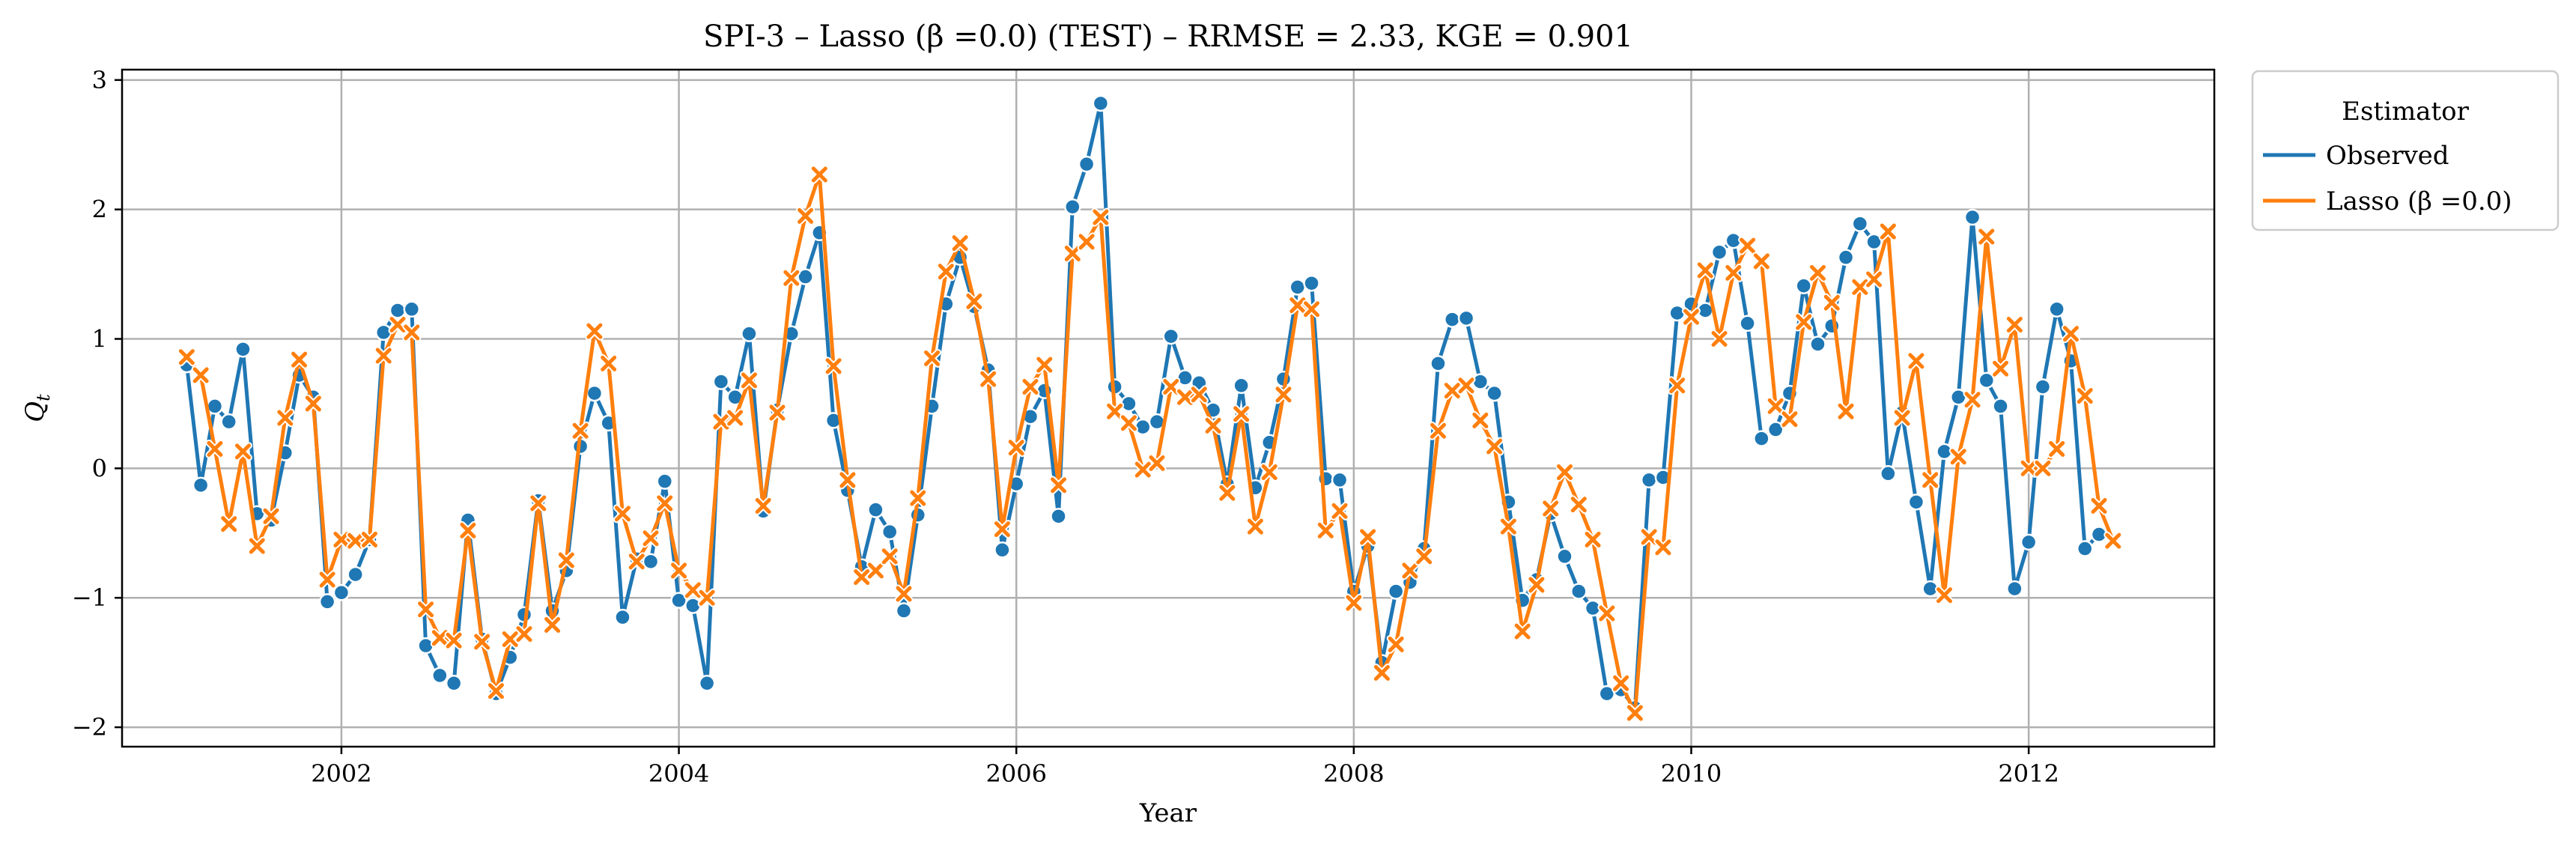 The width and height of the screenshot is (2576, 859). I want to click on x-tick-label: 2006, so click(1015, 773).